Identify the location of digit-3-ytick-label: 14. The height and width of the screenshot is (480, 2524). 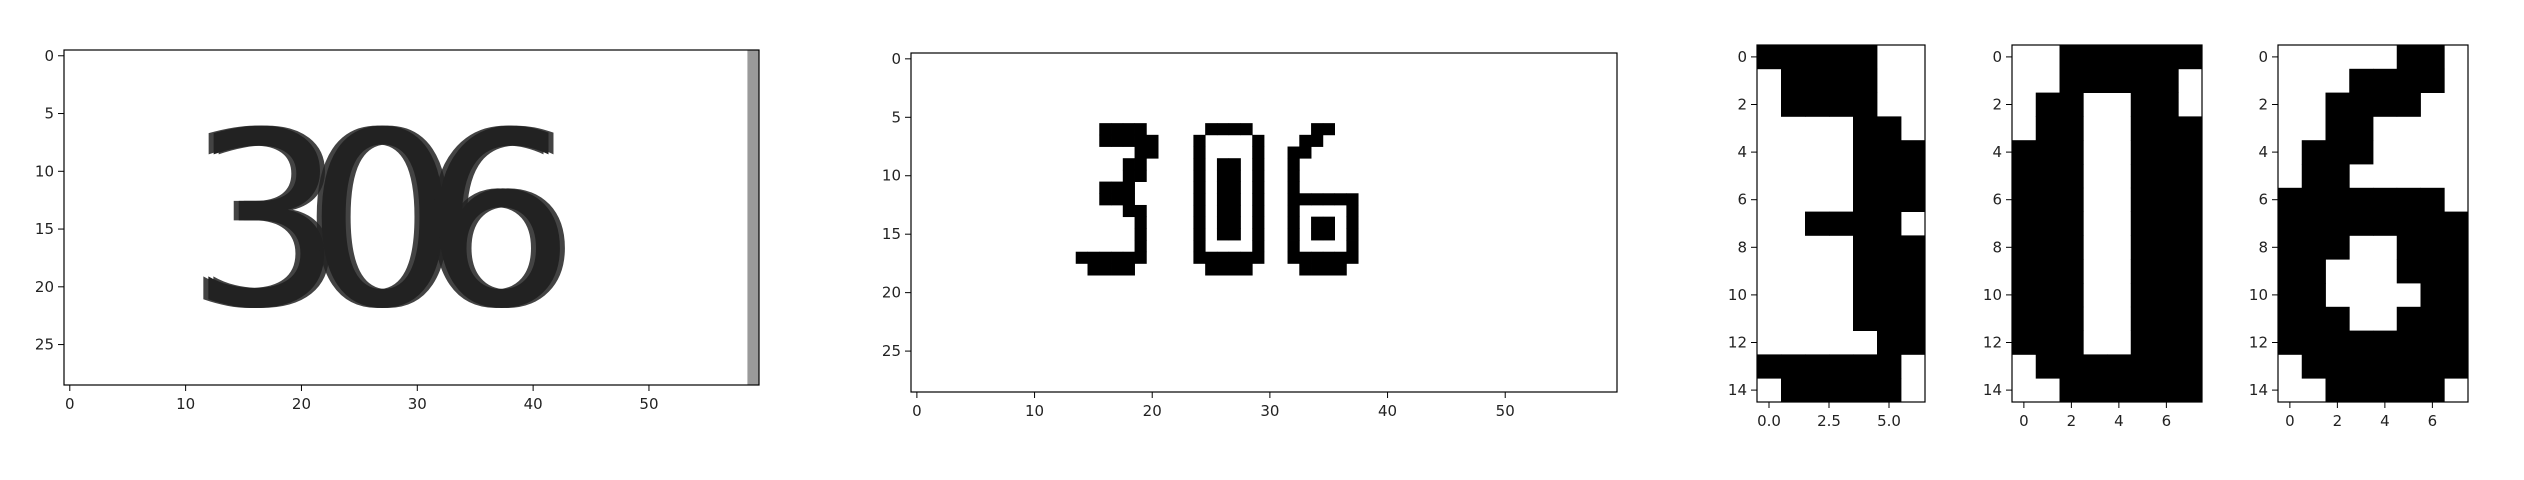
(1737, 390).